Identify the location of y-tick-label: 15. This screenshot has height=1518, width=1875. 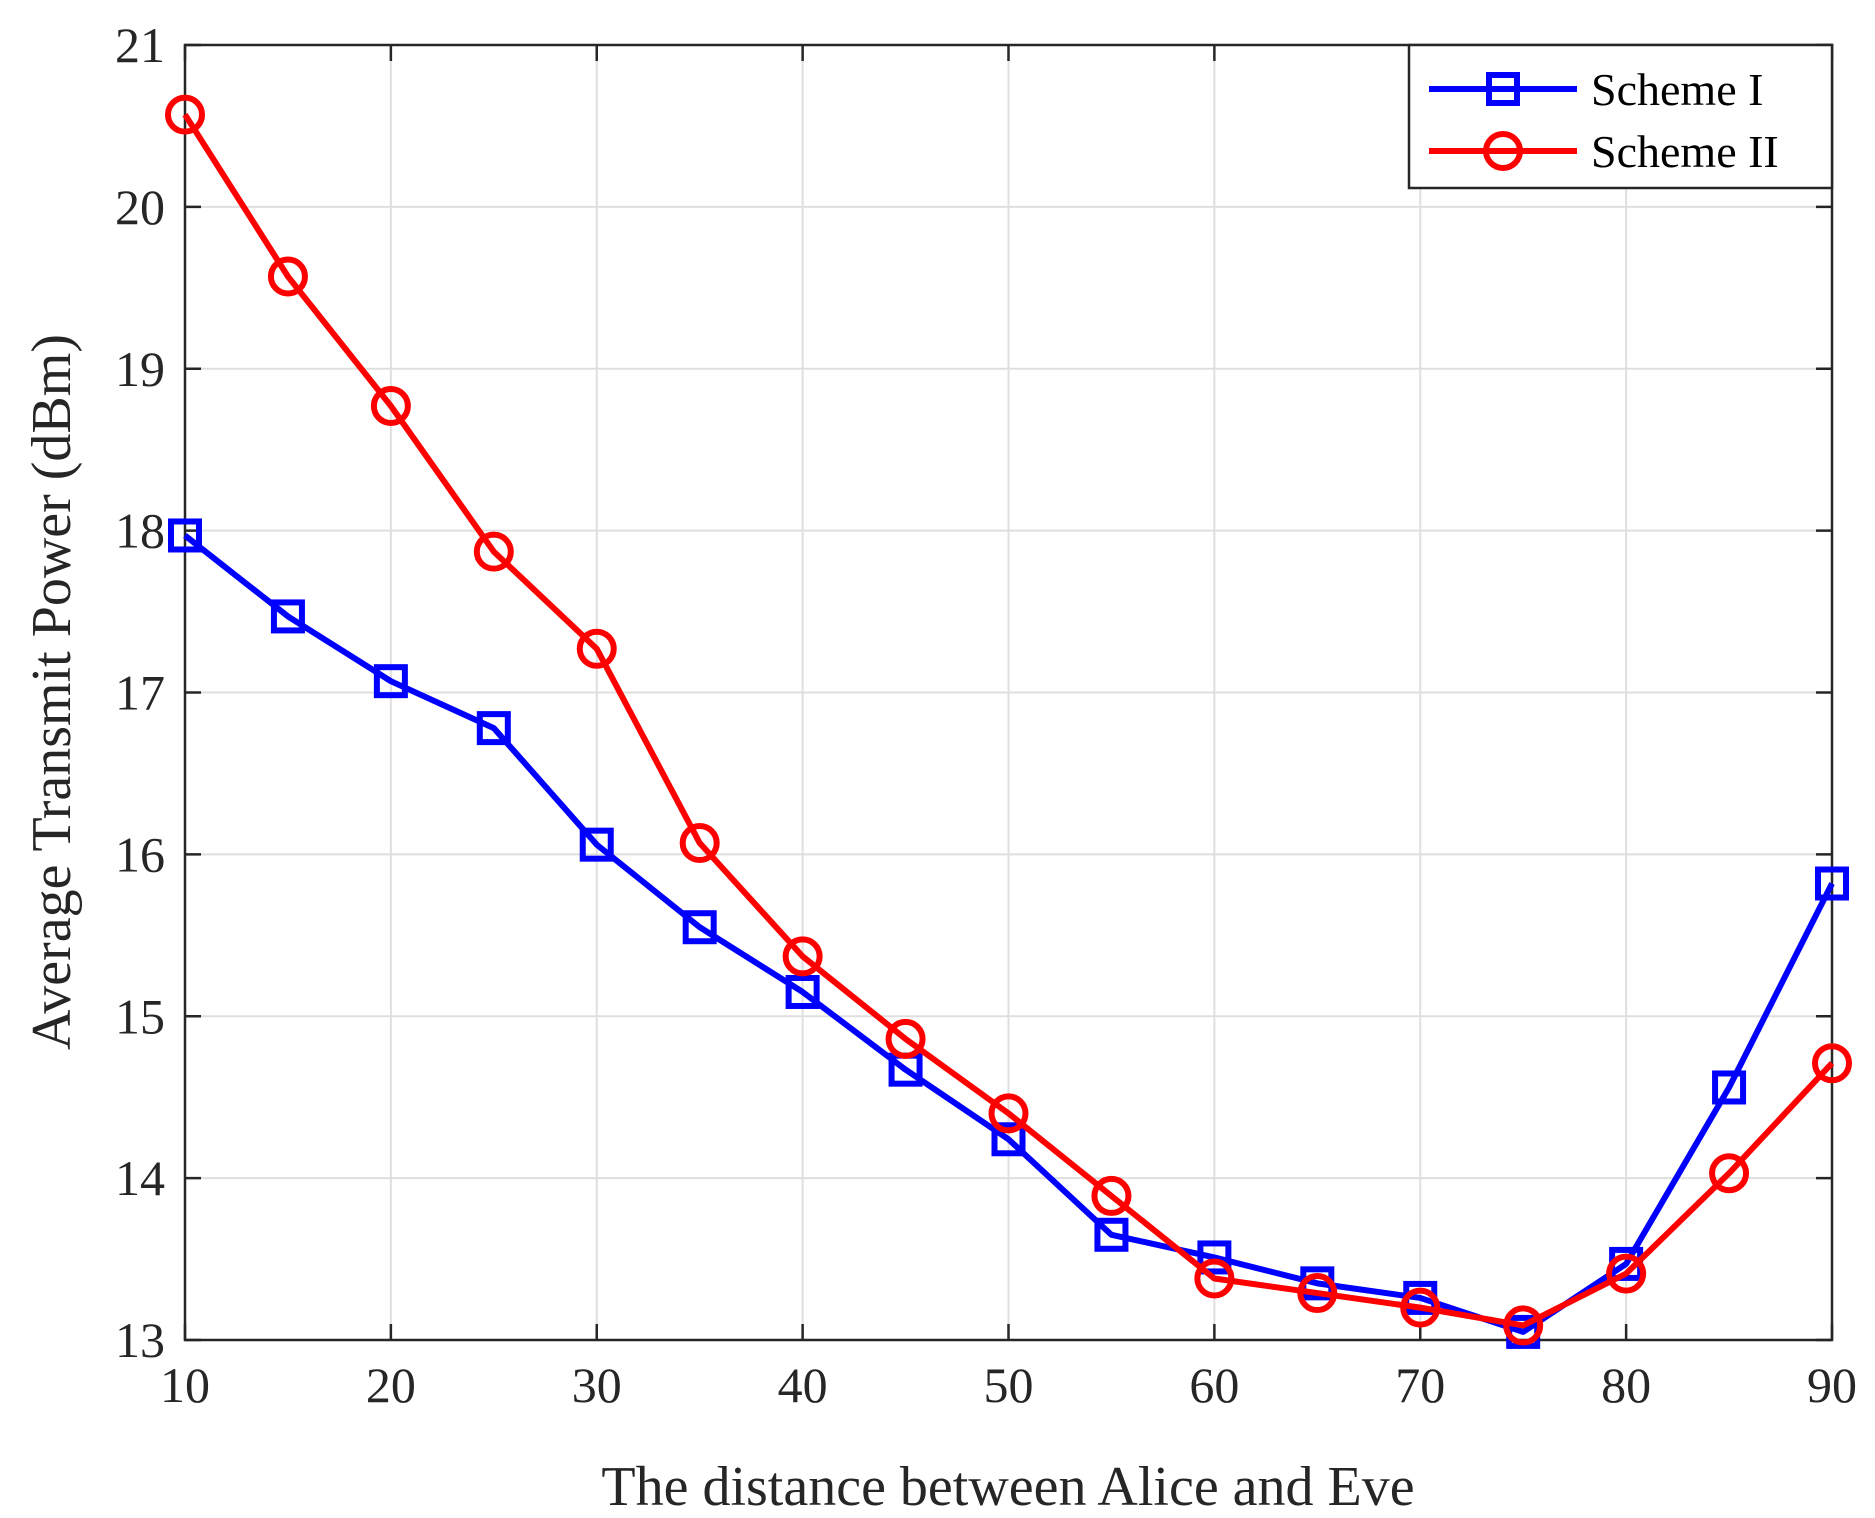
(140, 1016).